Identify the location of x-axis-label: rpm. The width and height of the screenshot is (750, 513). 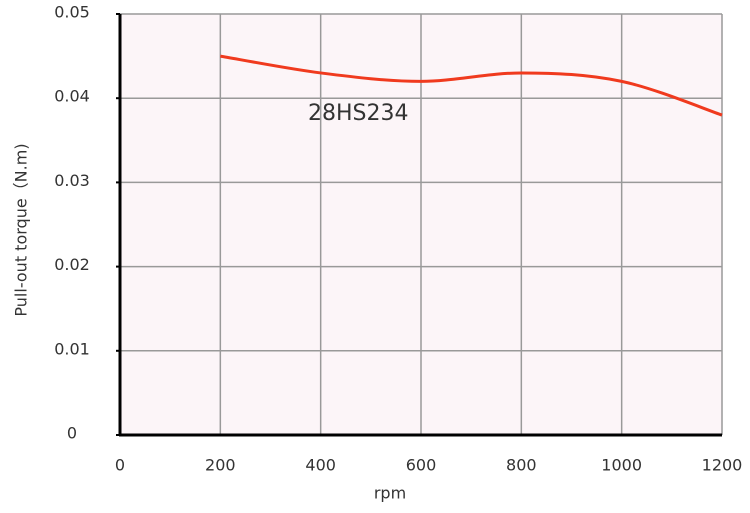
(390, 493).